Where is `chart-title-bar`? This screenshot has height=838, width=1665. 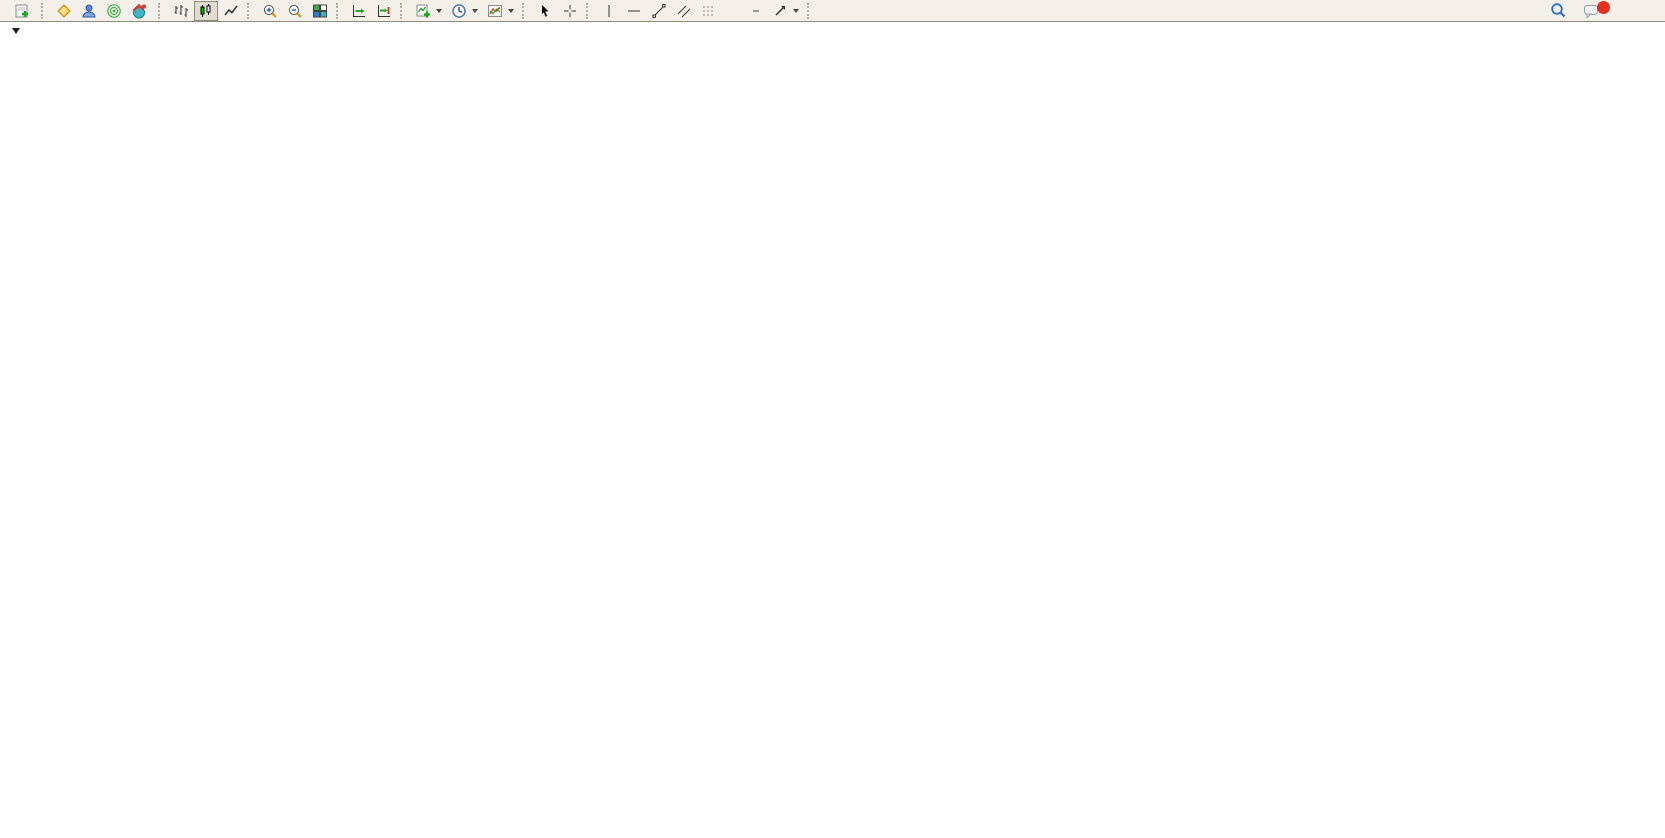
chart-title-bar is located at coordinates (33, 31).